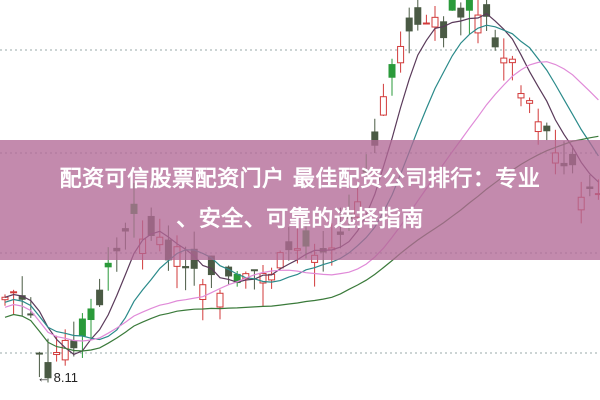  What do you see at coordinates (300, 179) in the screenshot?
I see `title-line-1: 配资可信股票配资门户 最佳配资公司排行：专业` at bounding box center [300, 179].